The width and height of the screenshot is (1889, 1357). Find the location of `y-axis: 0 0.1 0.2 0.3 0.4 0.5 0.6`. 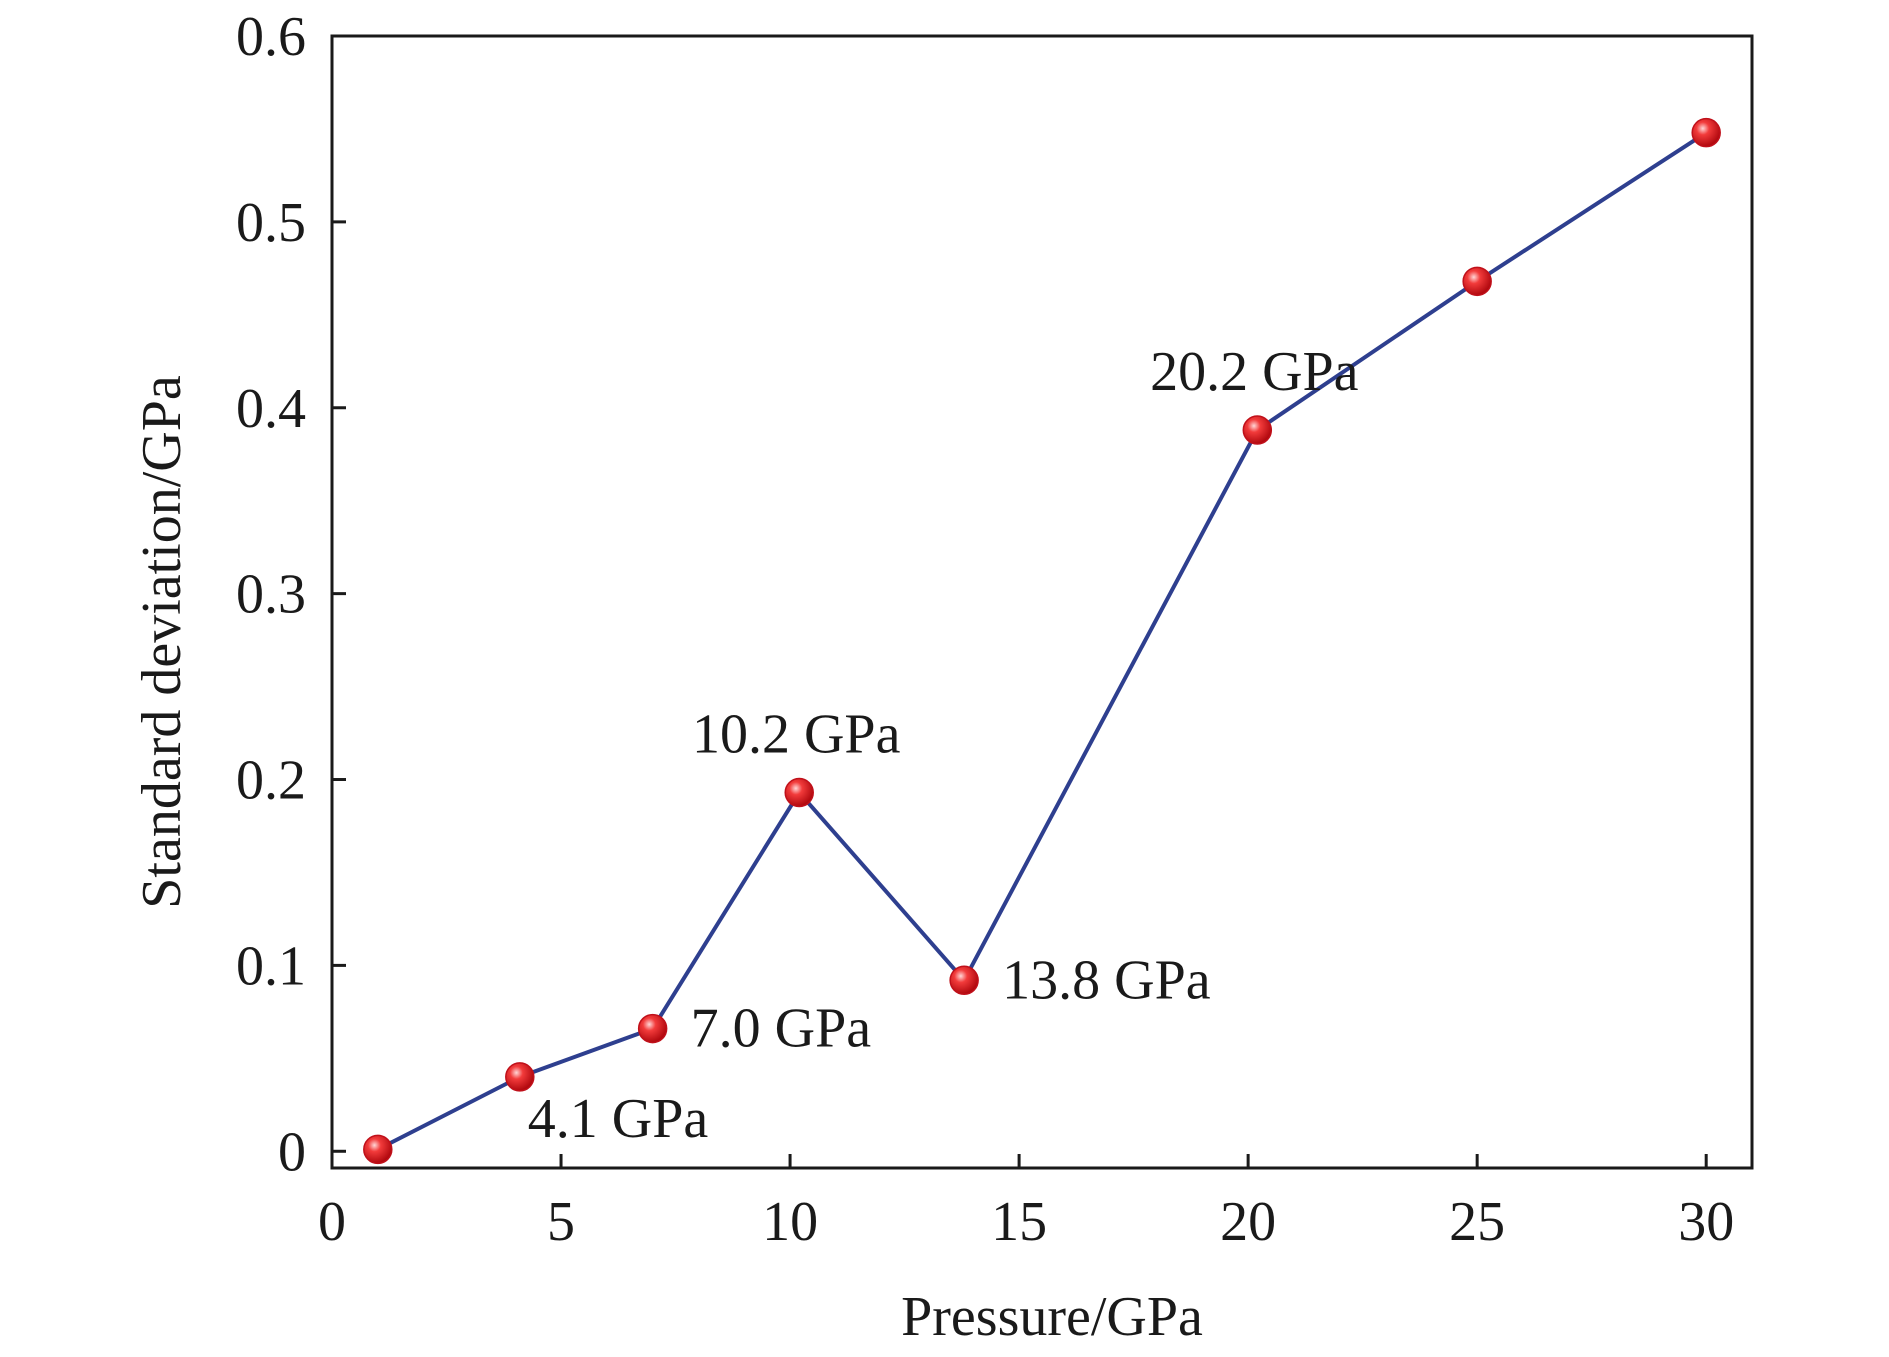

y-axis: 0 0.1 0.2 0.3 0.4 0.5 0.6 is located at coordinates (291, 594).